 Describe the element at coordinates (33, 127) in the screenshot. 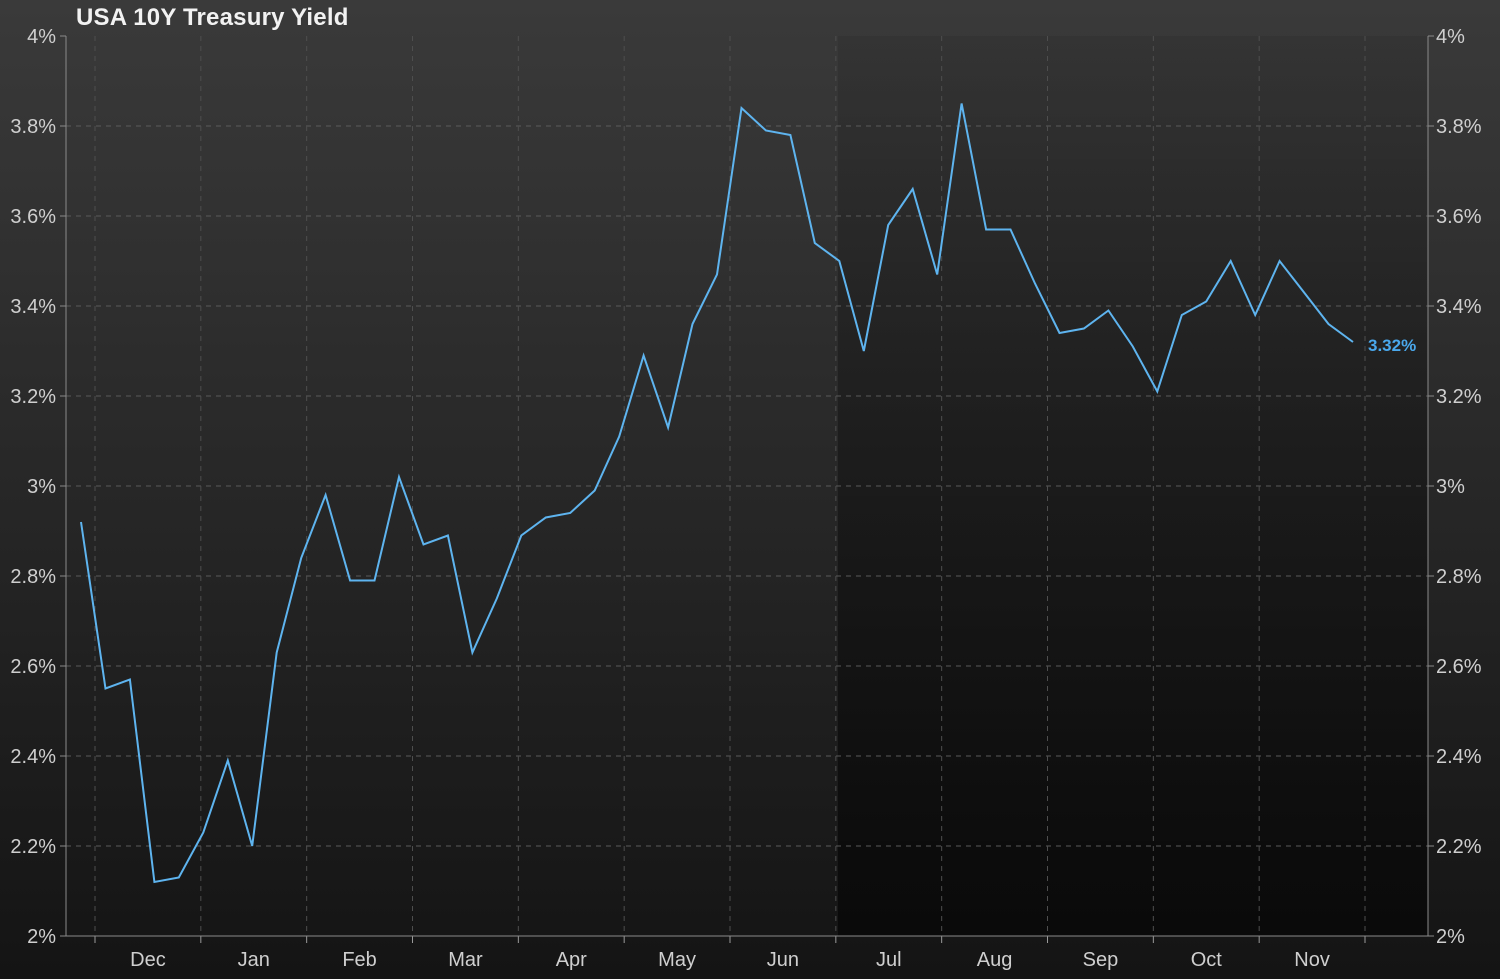

I see `y-tick-label-left: 3.8%` at that location.